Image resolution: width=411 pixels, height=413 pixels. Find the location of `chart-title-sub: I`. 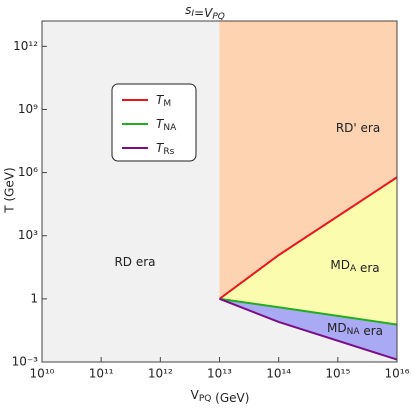

chart-title-sub: I is located at coordinates (192, 14).